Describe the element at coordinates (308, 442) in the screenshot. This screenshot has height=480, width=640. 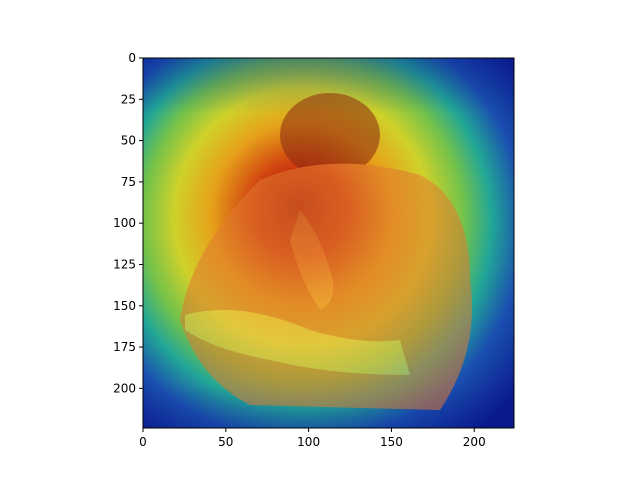
I see `x-tick-label: 100` at that location.